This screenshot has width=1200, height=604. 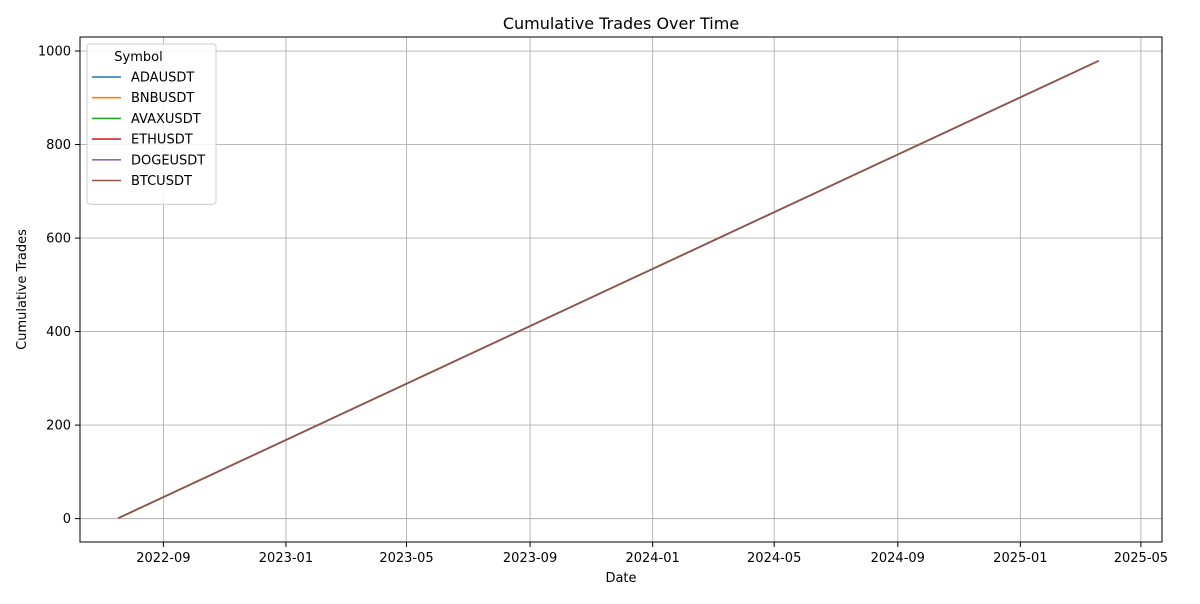 I want to click on x-tick-label: 2023-01, so click(x=286, y=558).